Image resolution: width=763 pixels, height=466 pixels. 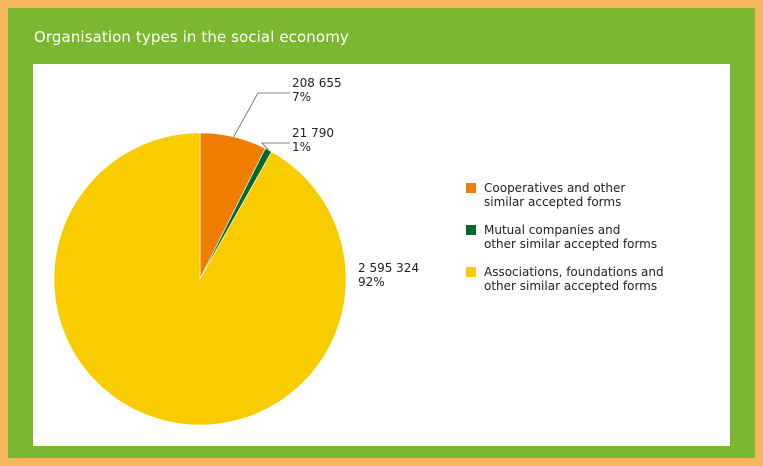 What do you see at coordinates (552, 230) in the screenshot?
I see `legend-label-1-line-0: Mutual companies and` at bounding box center [552, 230].